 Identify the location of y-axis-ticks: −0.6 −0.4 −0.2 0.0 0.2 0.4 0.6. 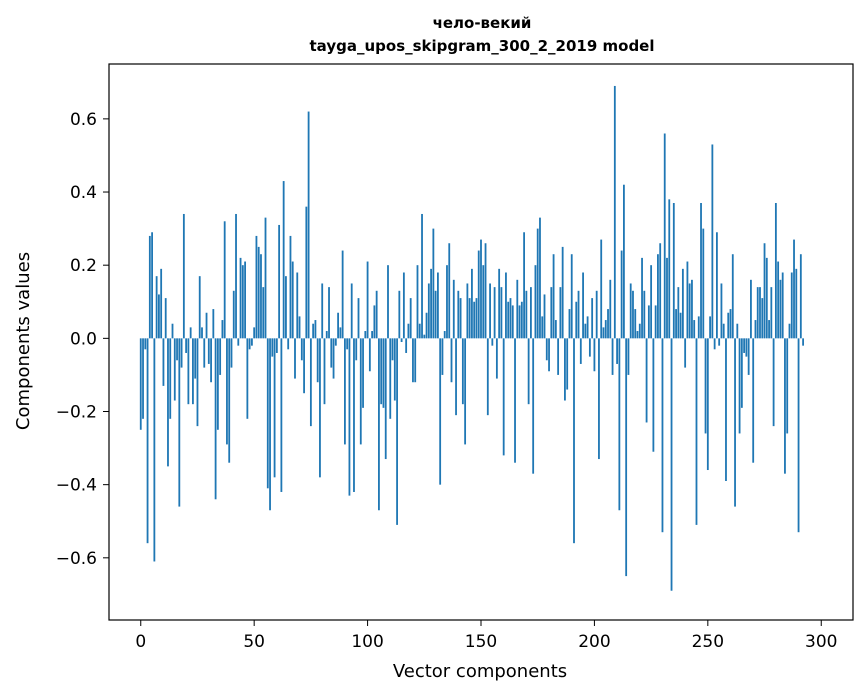
(82, 339).